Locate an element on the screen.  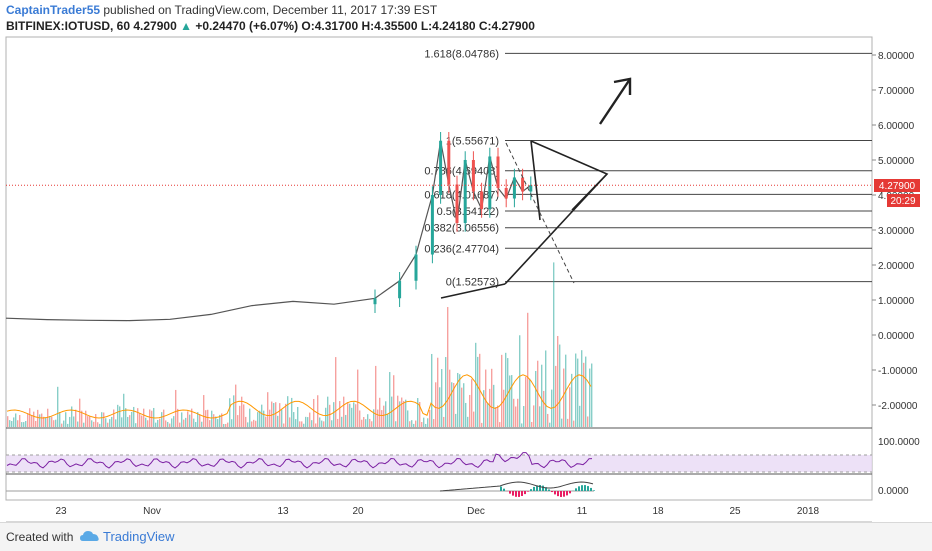
rsi-pane is located at coordinates (439, 462).